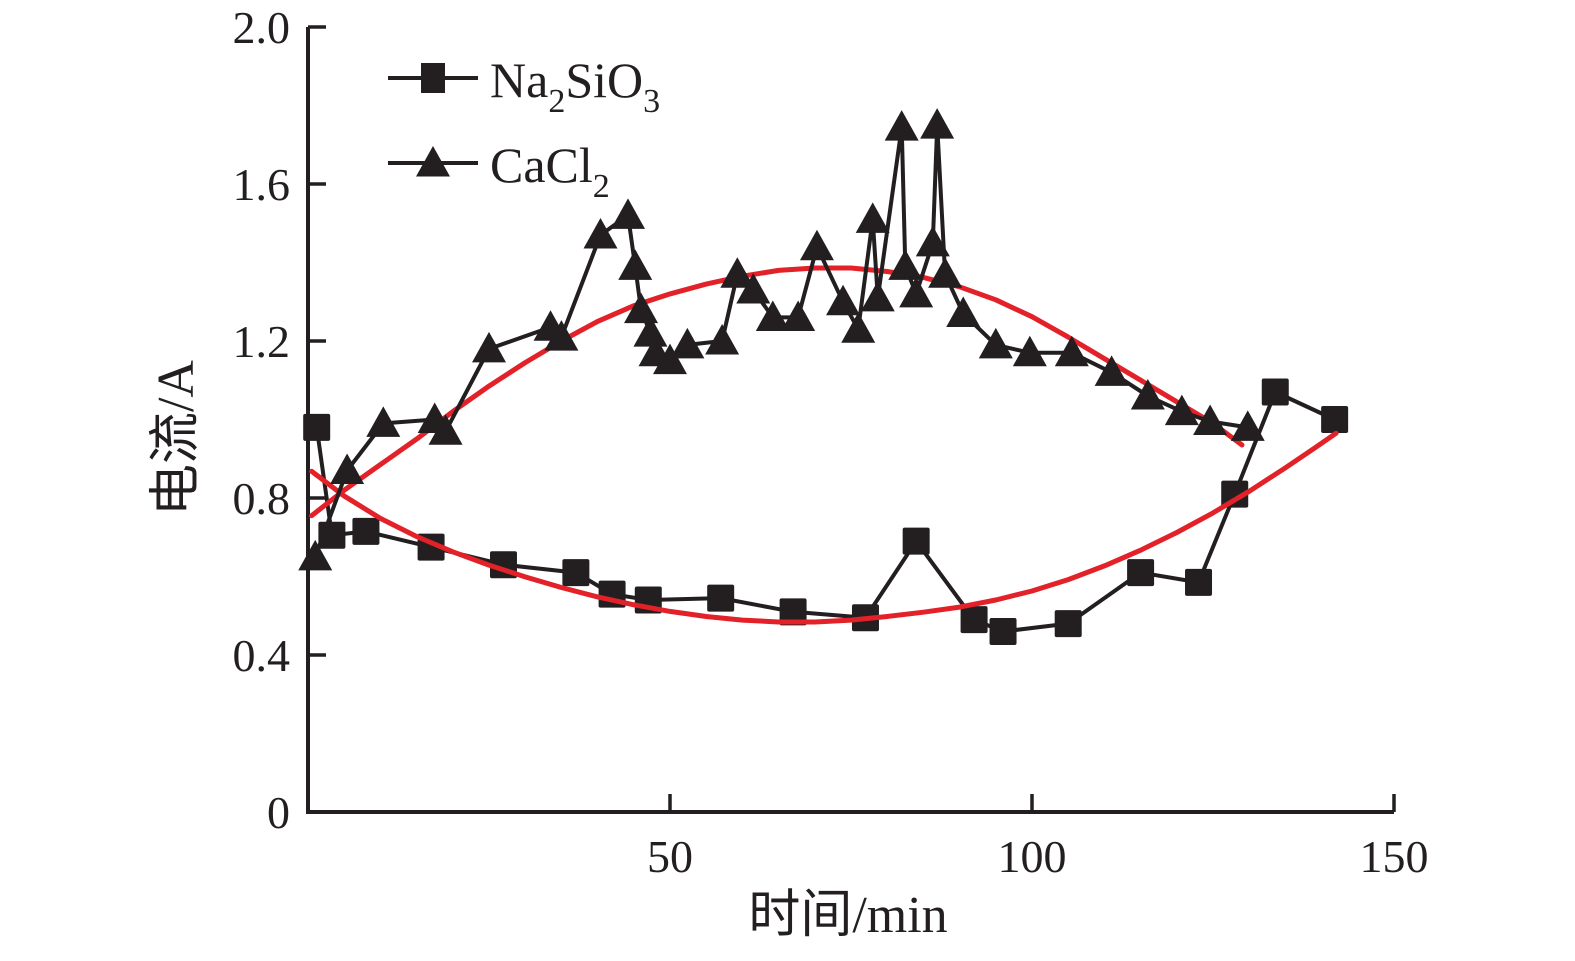 The width and height of the screenshot is (1575, 961). Describe the element at coordinates (575, 86) in the screenshot. I see `legend-label-na2sio3: Na2SiO3` at that location.